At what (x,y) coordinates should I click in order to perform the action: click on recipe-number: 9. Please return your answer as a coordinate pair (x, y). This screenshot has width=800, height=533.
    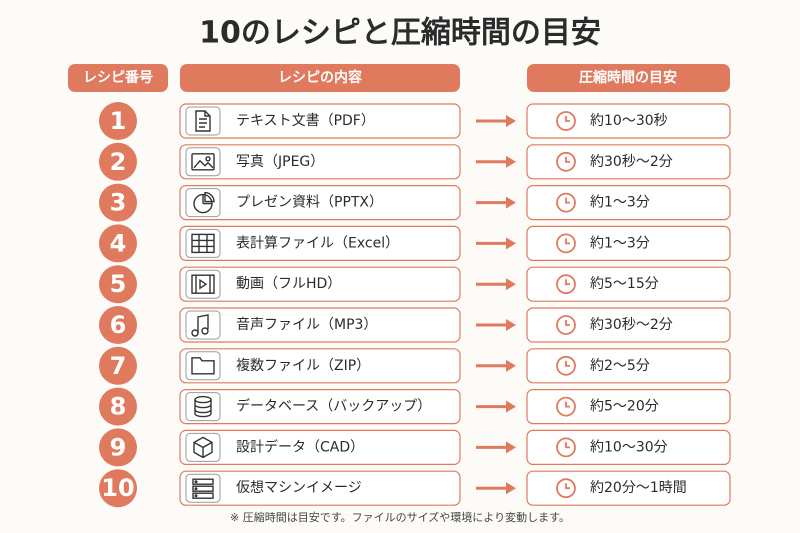
    Looking at the image, I should click on (118, 447).